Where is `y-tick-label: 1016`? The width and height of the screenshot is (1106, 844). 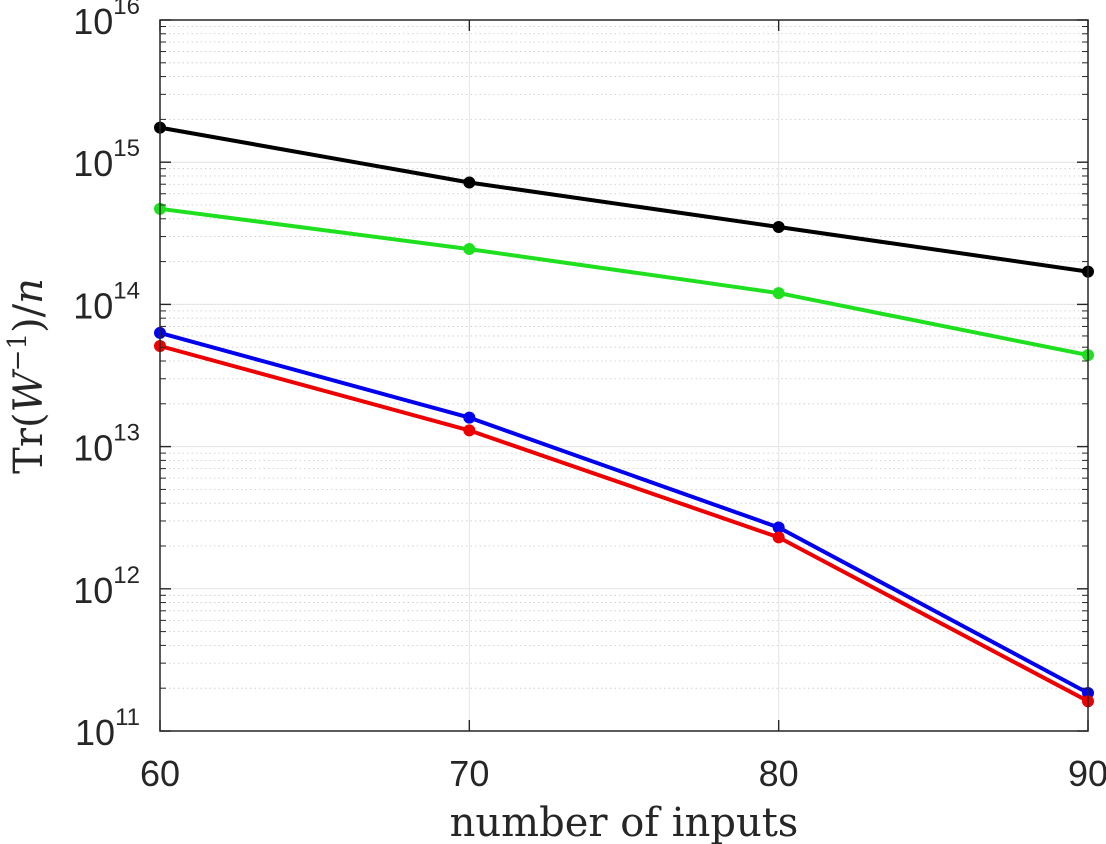 y-tick-label: 1016 is located at coordinates (106, 21).